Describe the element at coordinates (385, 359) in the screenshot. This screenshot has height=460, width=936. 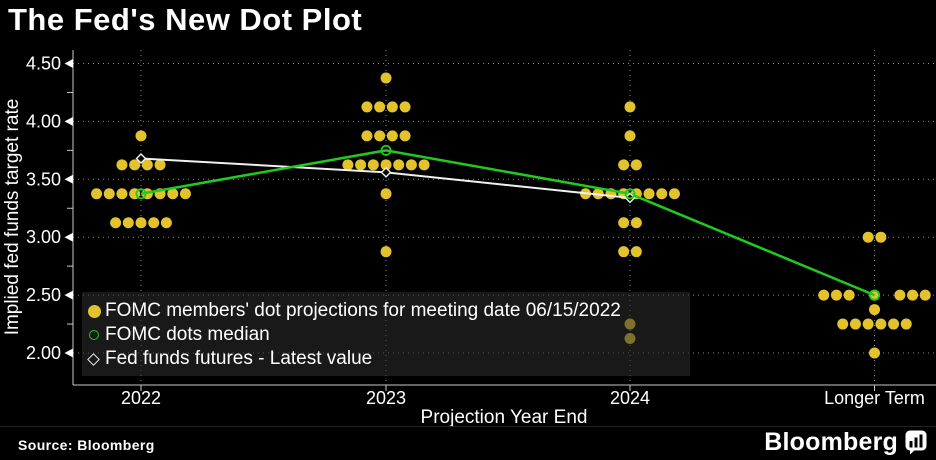
I see `legend-item-futures: Fed funds futures - Latest value` at that location.